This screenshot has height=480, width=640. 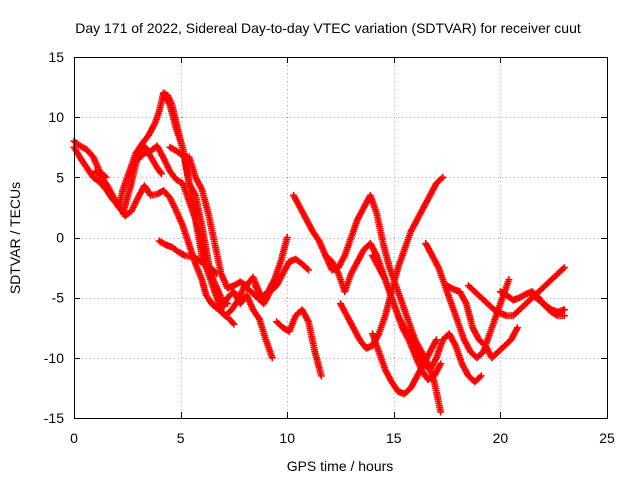 I want to click on y-tick-labels: -15 -10 -5 0 5 10 15, so click(x=54, y=237).